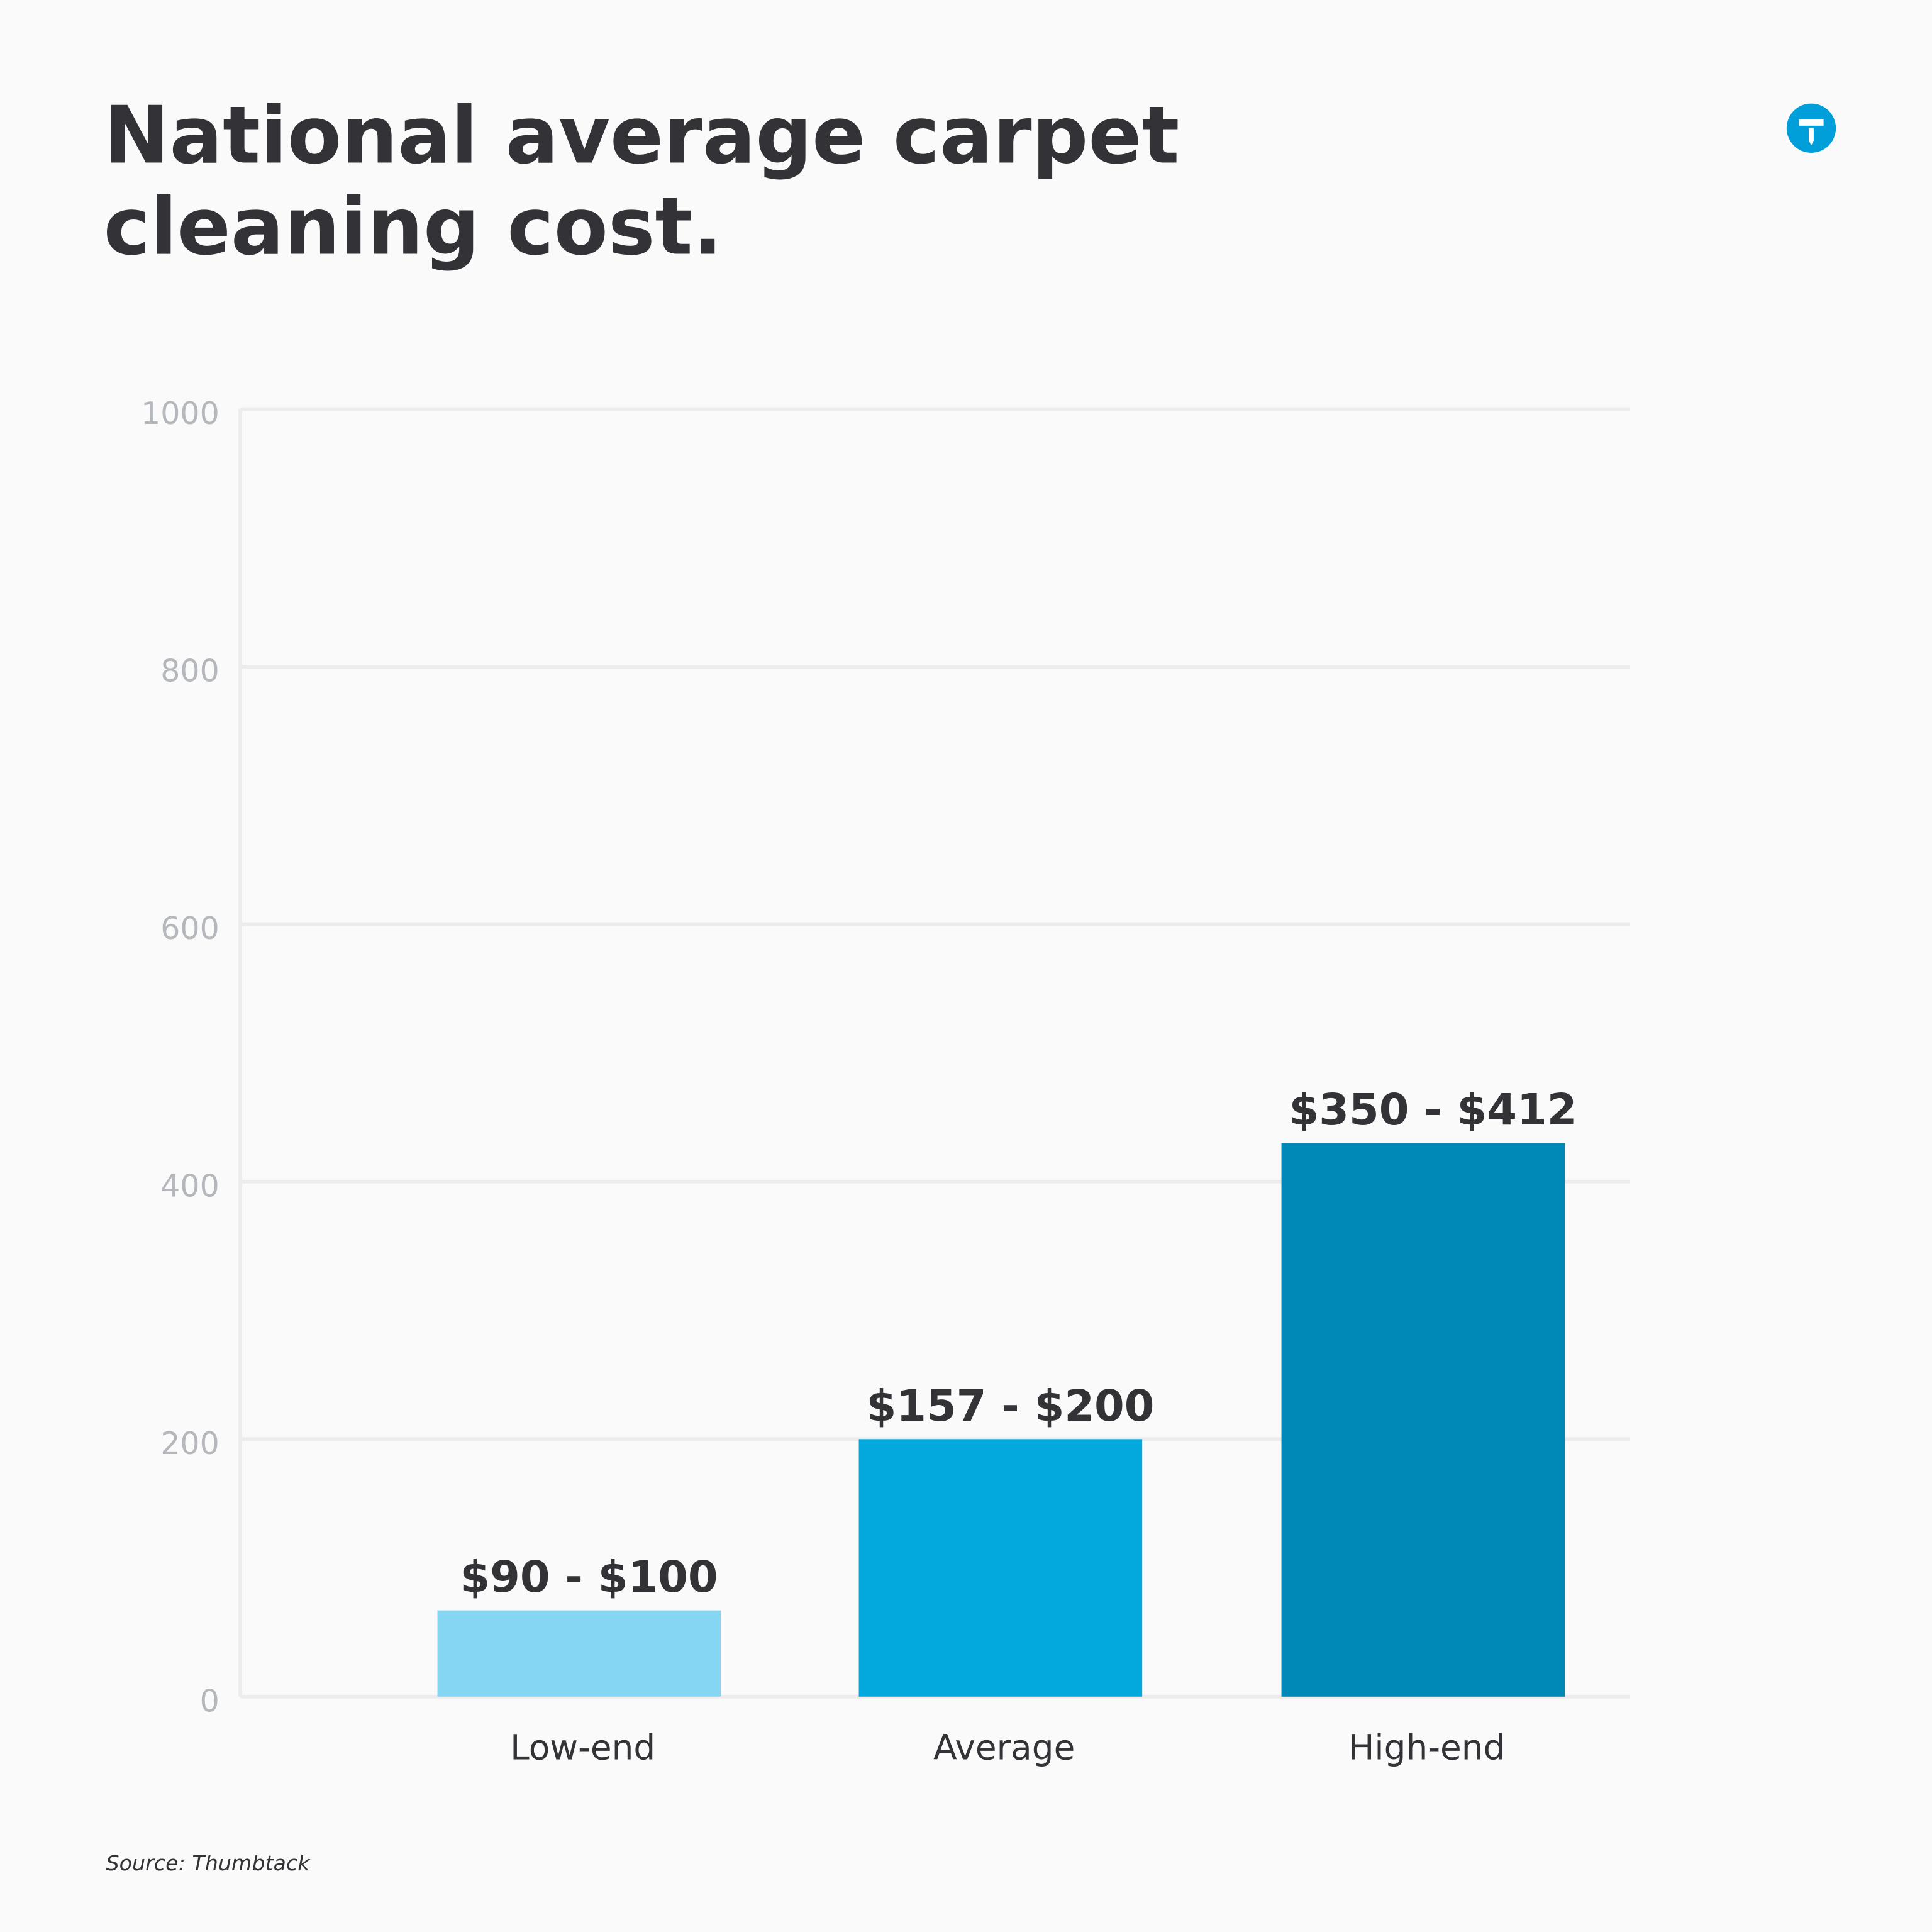 Image resolution: width=1932 pixels, height=1932 pixels. I want to click on x-category-label: Average, so click(1004, 1748).